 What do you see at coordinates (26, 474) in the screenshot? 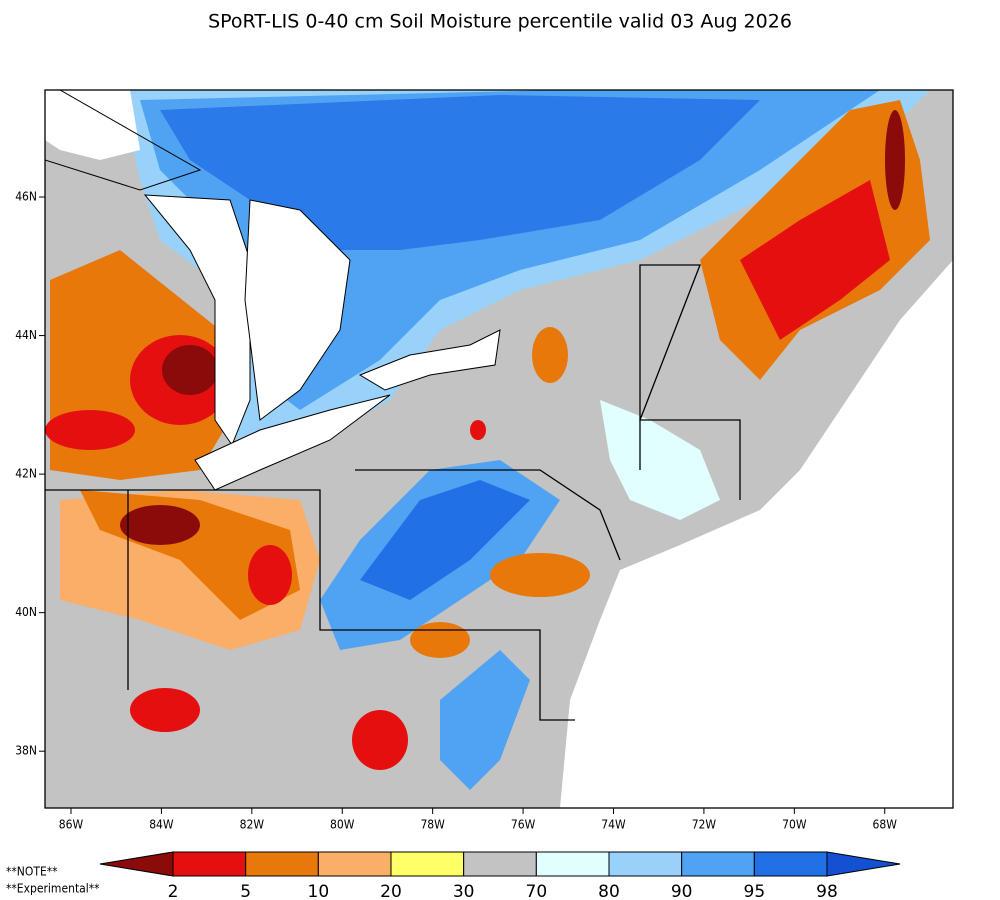
I see `y-tick-label: 42N` at bounding box center [26, 474].